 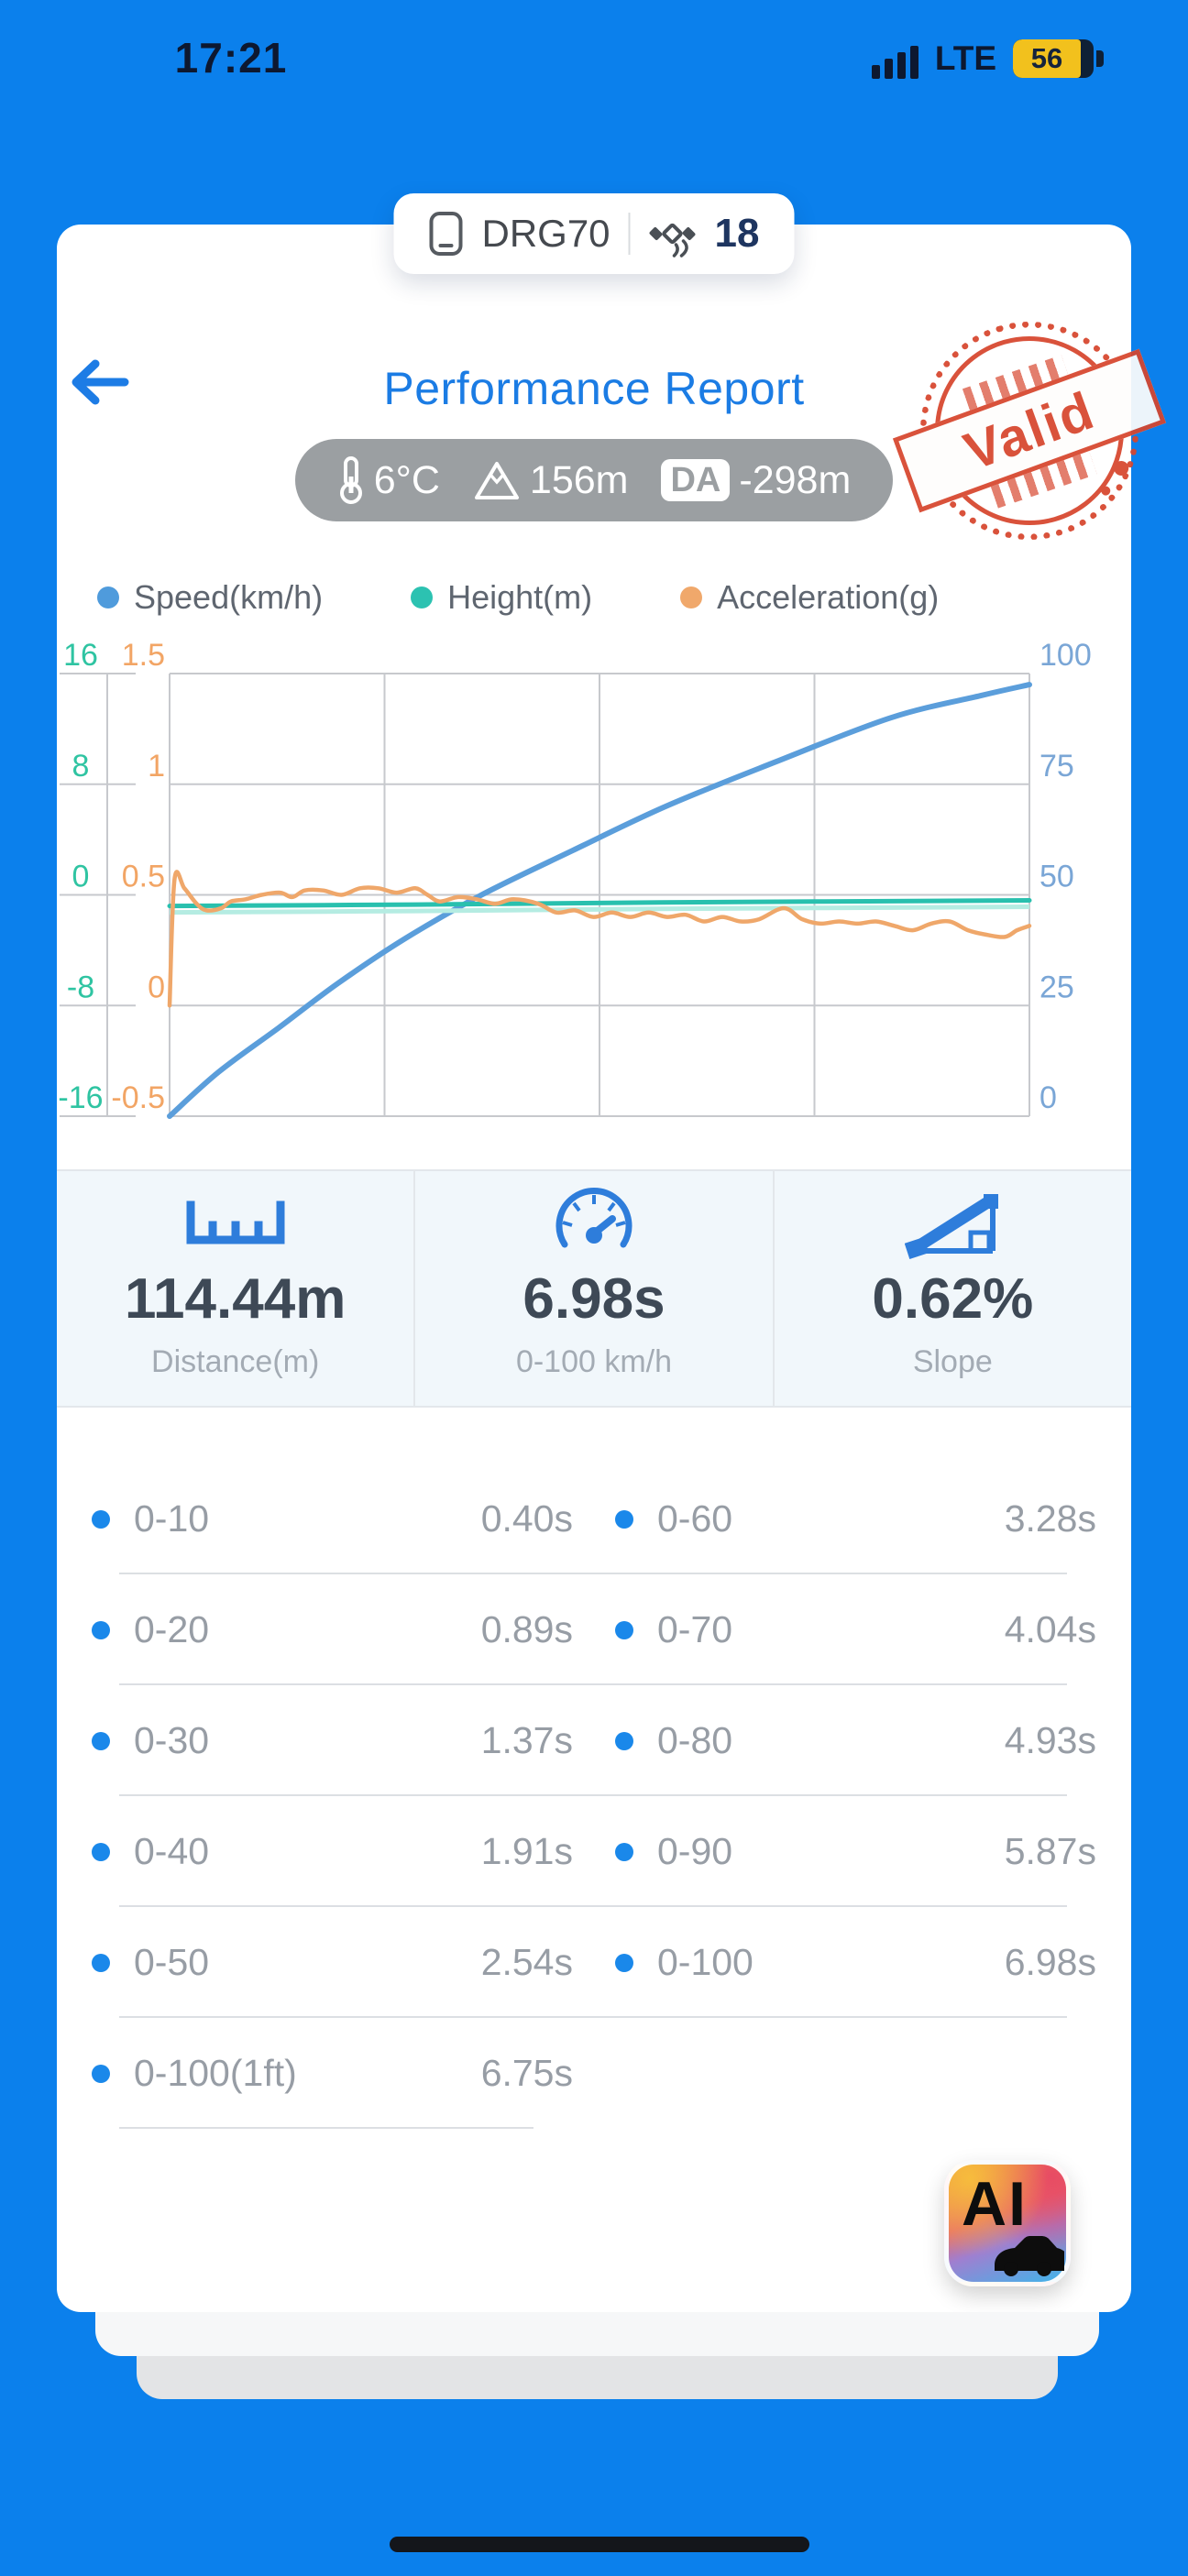 What do you see at coordinates (172, 1851) in the screenshot?
I see `range-label: 0-40` at bounding box center [172, 1851].